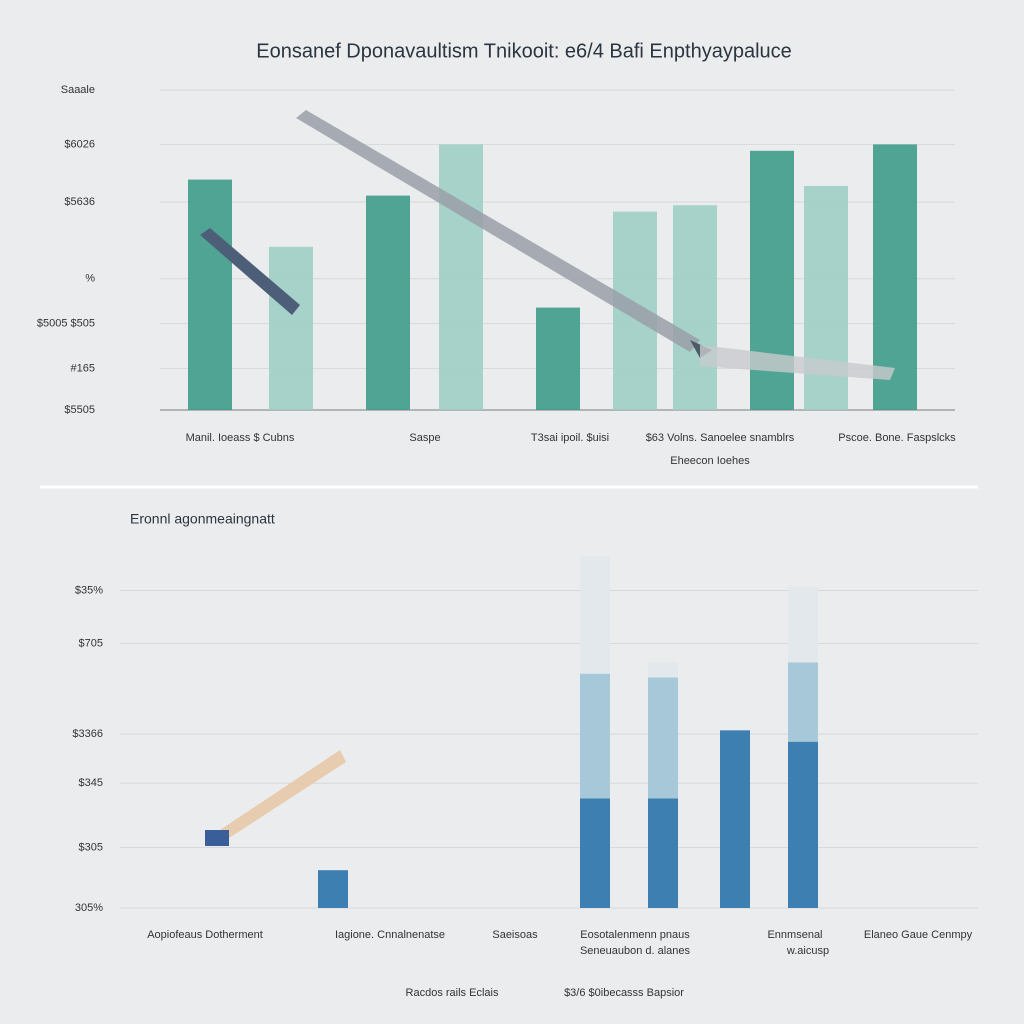 The height and width of the screenshot is (1024, 1024). Describe the element at coordinates (424, 438) in the screenshot. I see `x-tick-label: Saspe` at that location.